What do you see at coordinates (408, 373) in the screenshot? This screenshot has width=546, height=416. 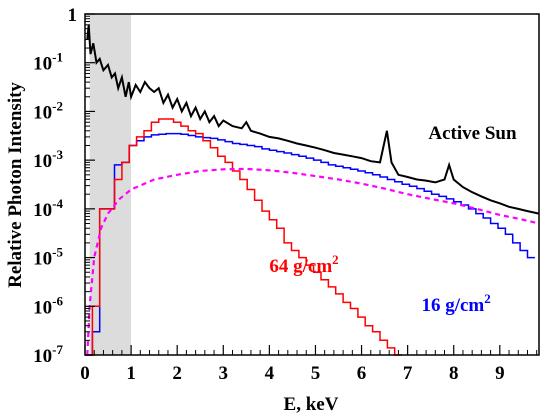 I see `x-tick-label: 7` at bounding box center [408, 373].